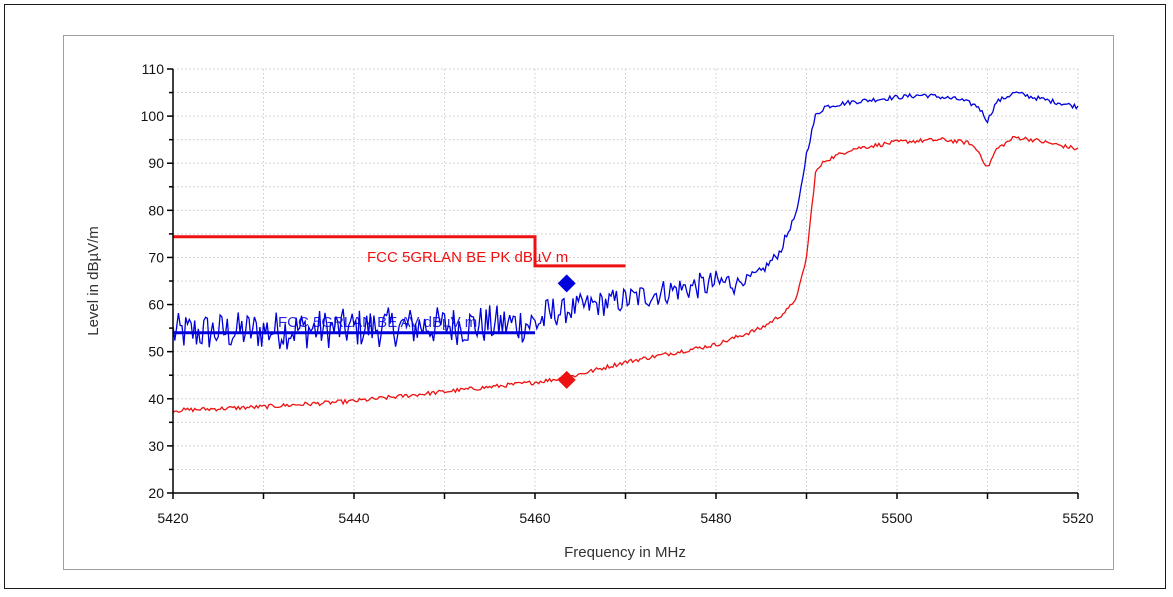  I want to click on x-tick-label: 5520, so click(1077, 518).